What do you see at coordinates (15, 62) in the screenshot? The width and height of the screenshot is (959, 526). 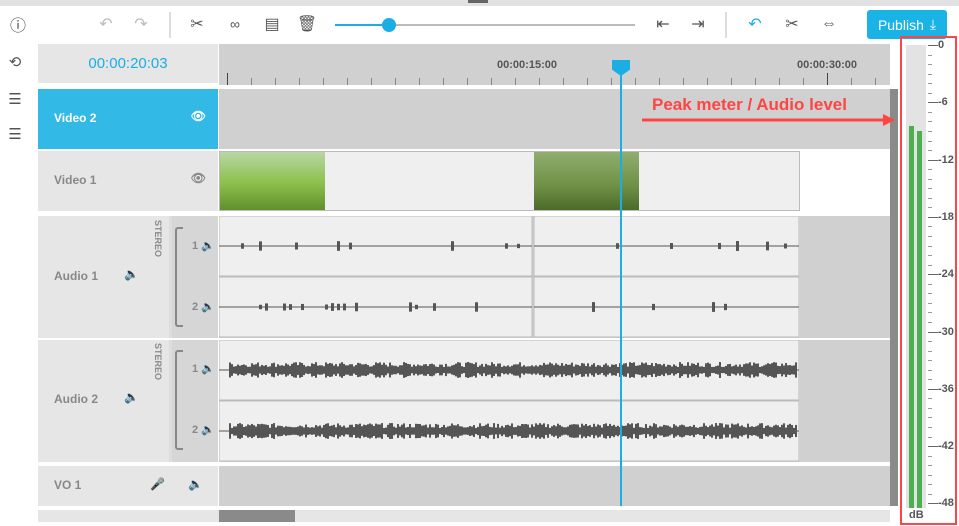 I see `reset-icon: ⟲` at bounding box center [15, 62].